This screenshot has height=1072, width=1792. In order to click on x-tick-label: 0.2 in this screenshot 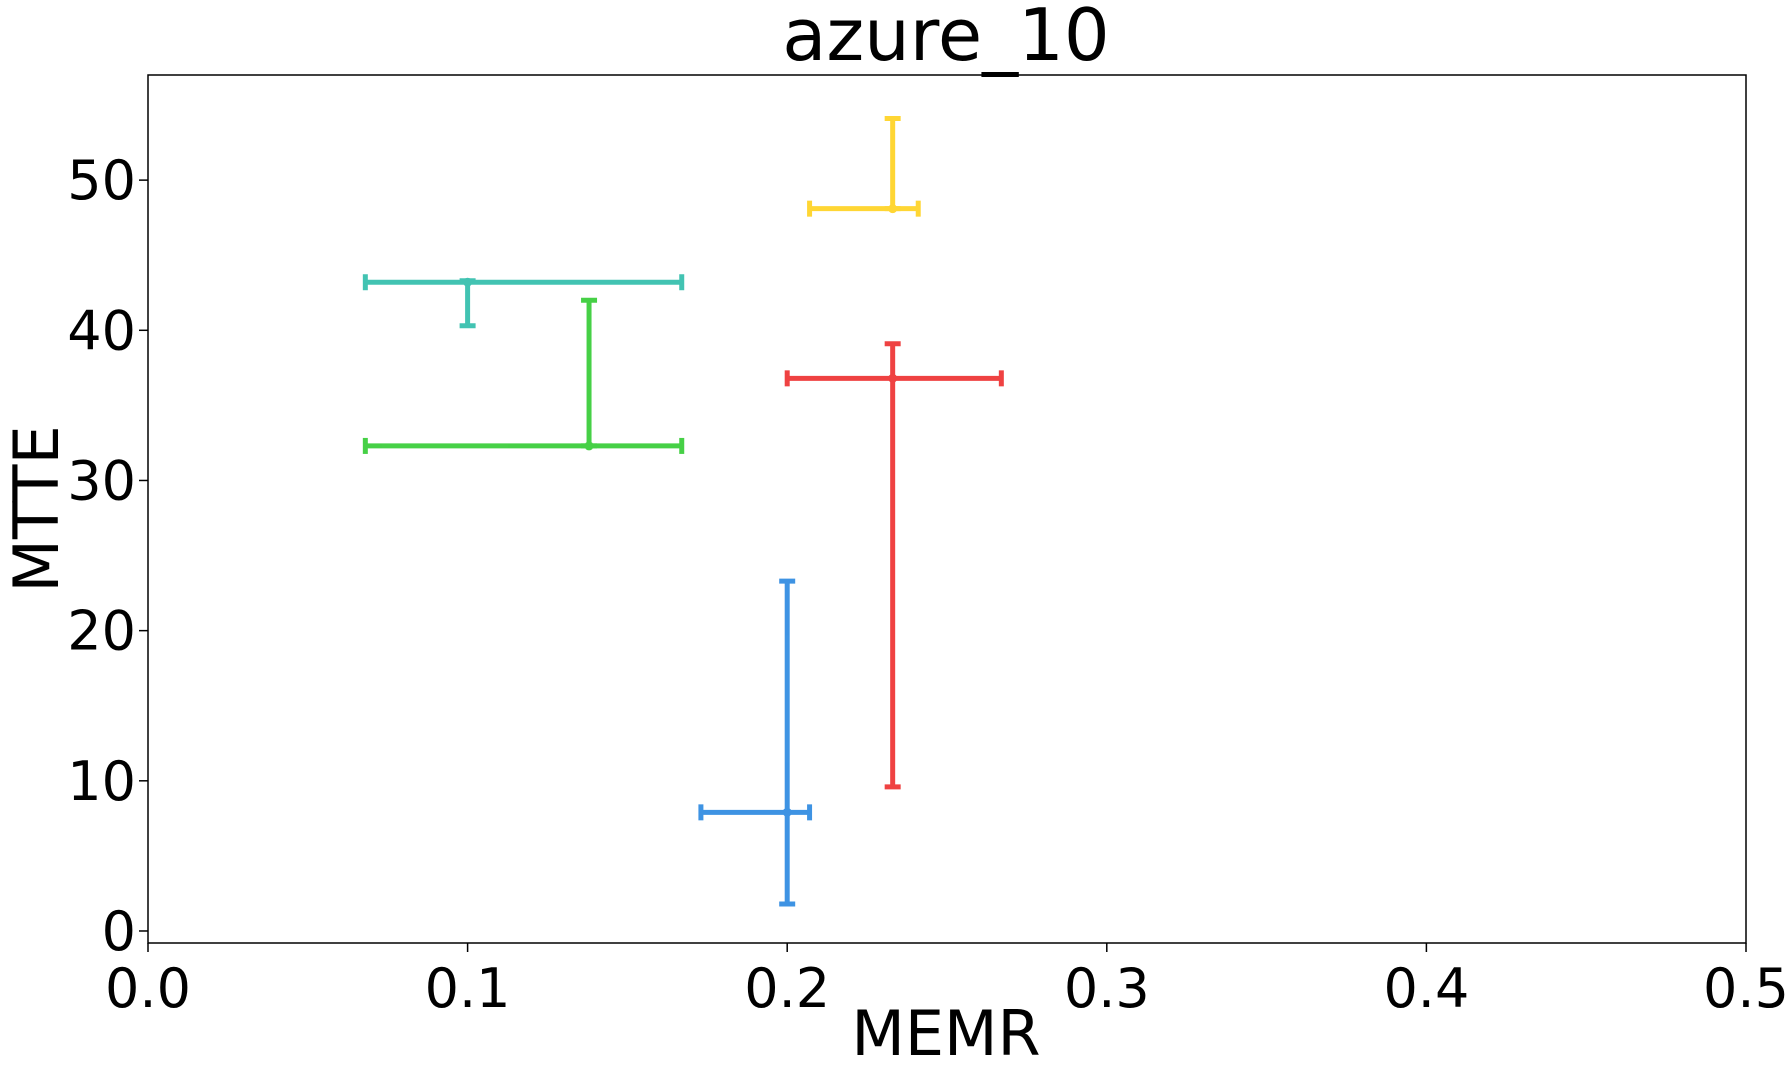, I will do `click(787, 988)`.